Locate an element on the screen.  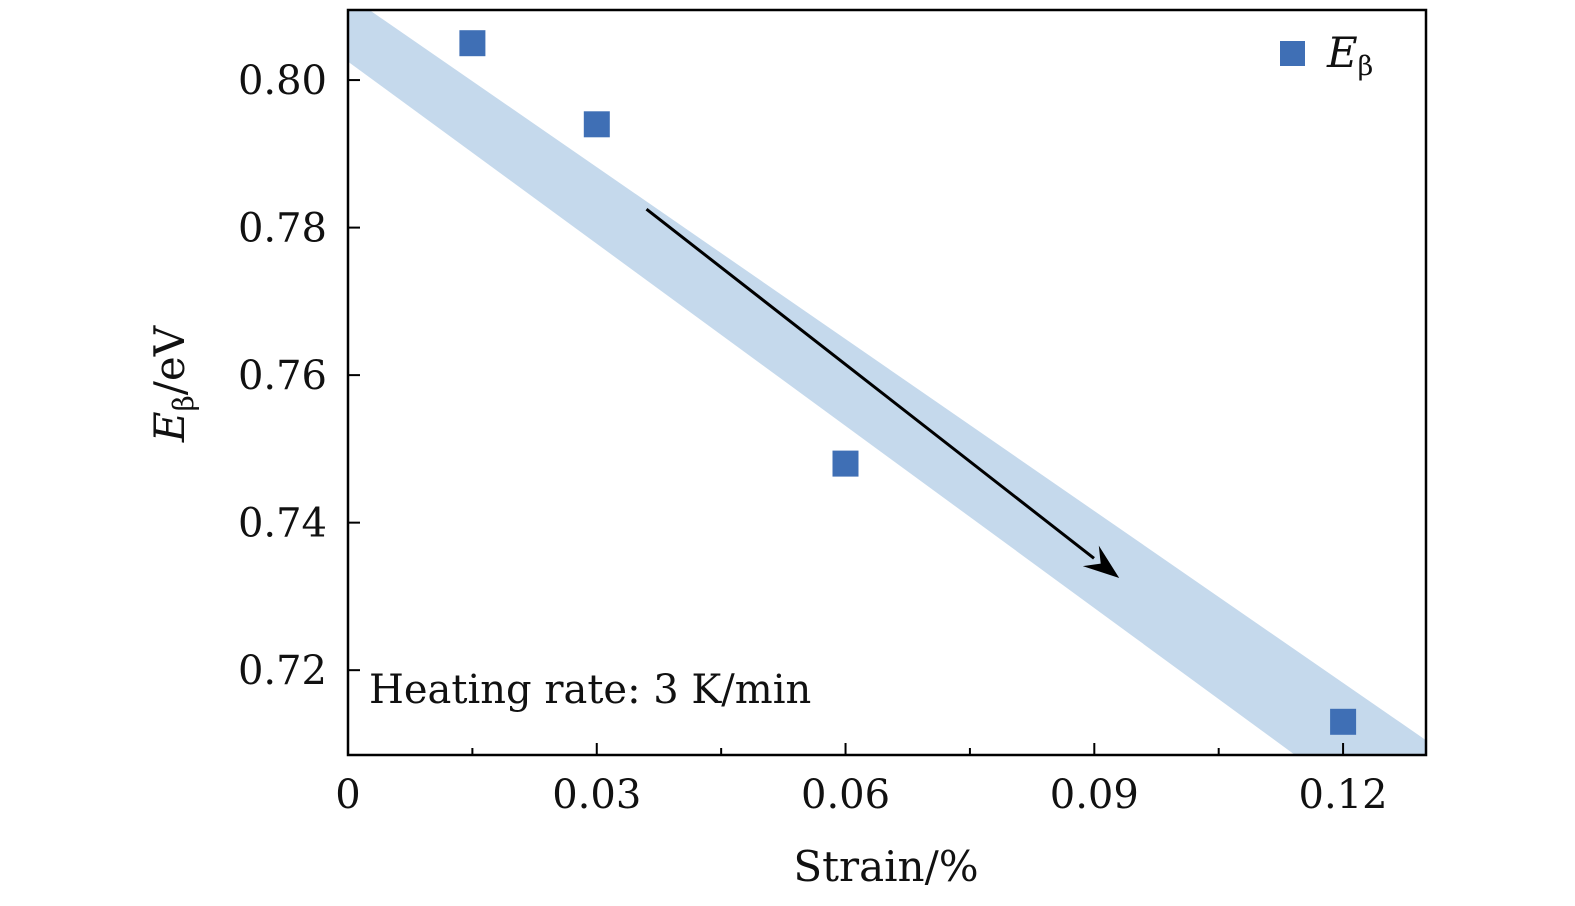
legend-label: Eβ is located at coordinates (1349, 55).